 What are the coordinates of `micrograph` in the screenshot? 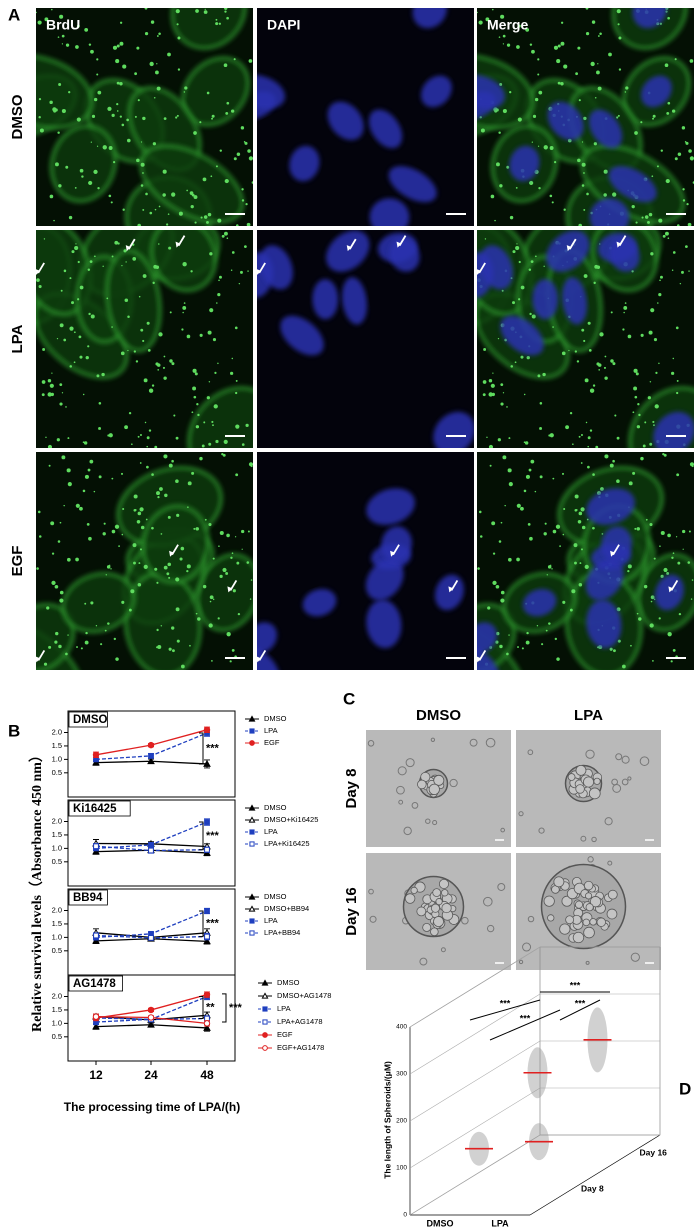 It's located at (144, 561).